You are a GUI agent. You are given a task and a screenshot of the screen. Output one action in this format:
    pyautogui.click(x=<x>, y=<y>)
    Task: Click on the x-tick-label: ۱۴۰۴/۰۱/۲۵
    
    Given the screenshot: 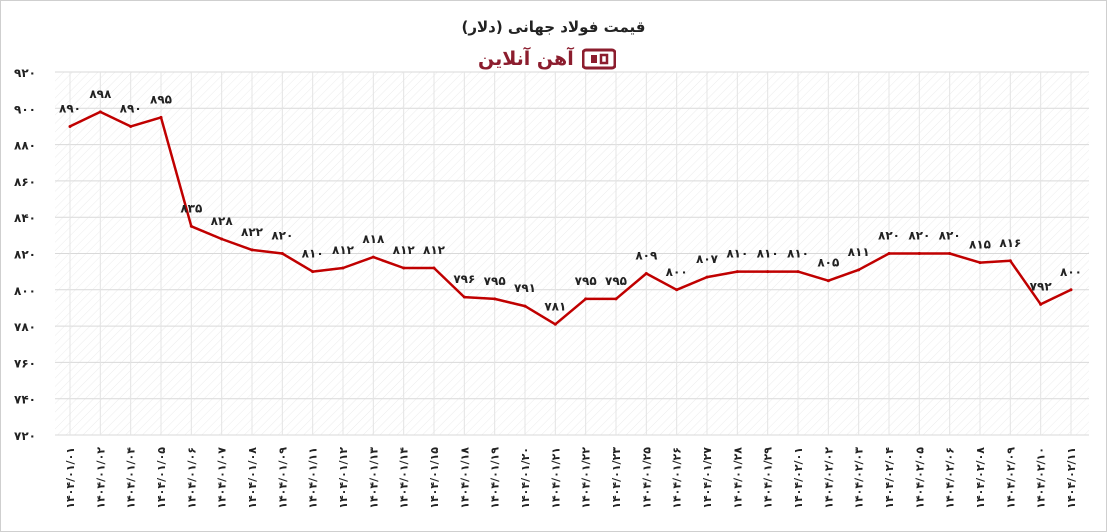 What is the action you would take?
    pyautogui.click(x=646, y=478)
    